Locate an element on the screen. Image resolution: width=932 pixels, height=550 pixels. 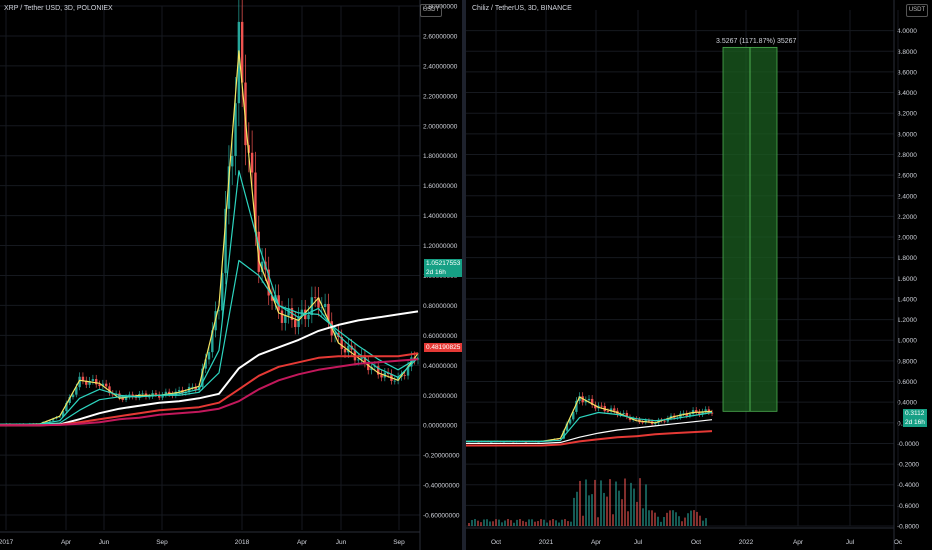
y-tick-label: -0.60000000 is located at coordinates (441, 516).